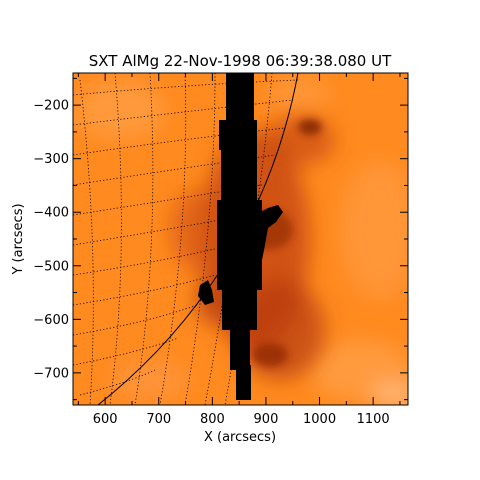  Describe the element at coordinates (51, 159) in the screenshot. I see `y-tick-label: −300` at that location.